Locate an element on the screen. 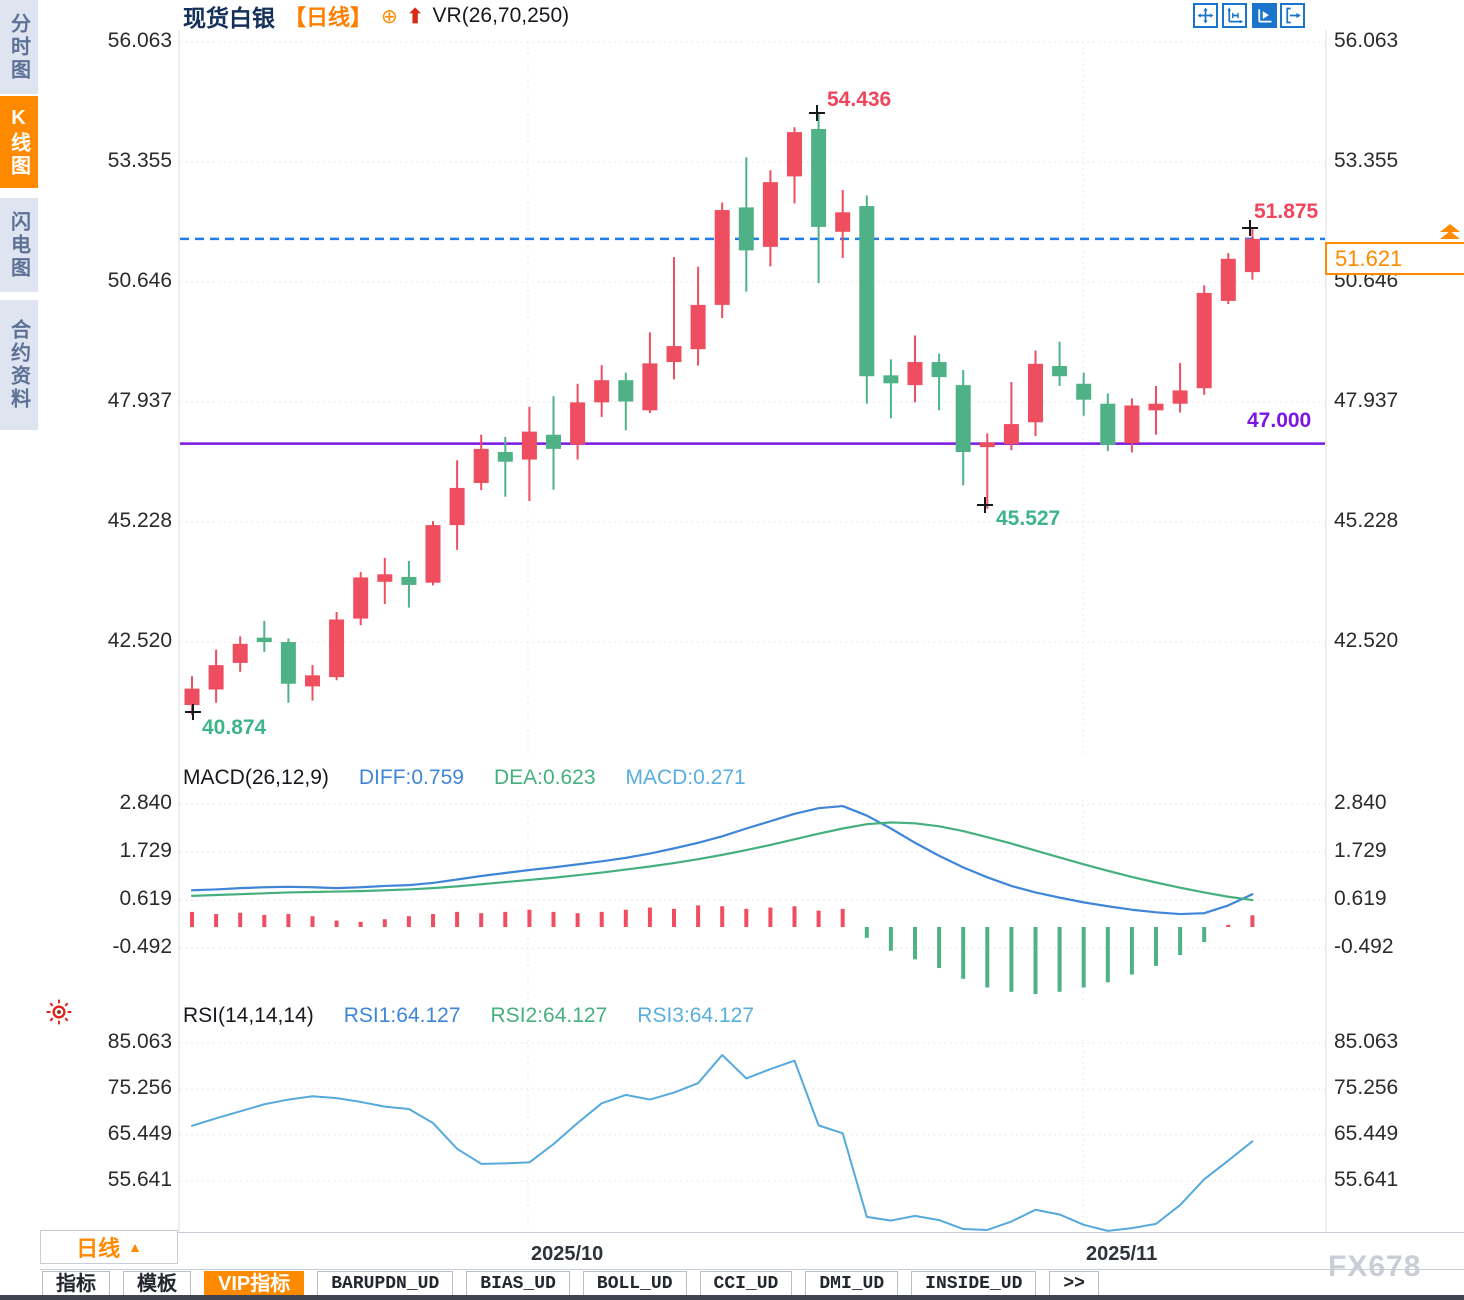 The image size is (1464, 1300). rsi-axis-label-right: 55.641 is located at coordinates (1366, 1179).